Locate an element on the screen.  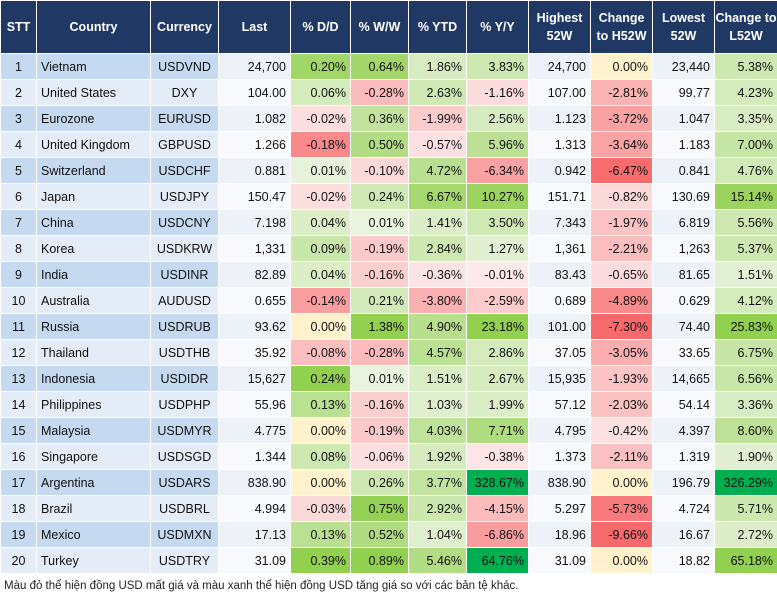
table-cell: 4.724 is located at coordinates (683, 508).